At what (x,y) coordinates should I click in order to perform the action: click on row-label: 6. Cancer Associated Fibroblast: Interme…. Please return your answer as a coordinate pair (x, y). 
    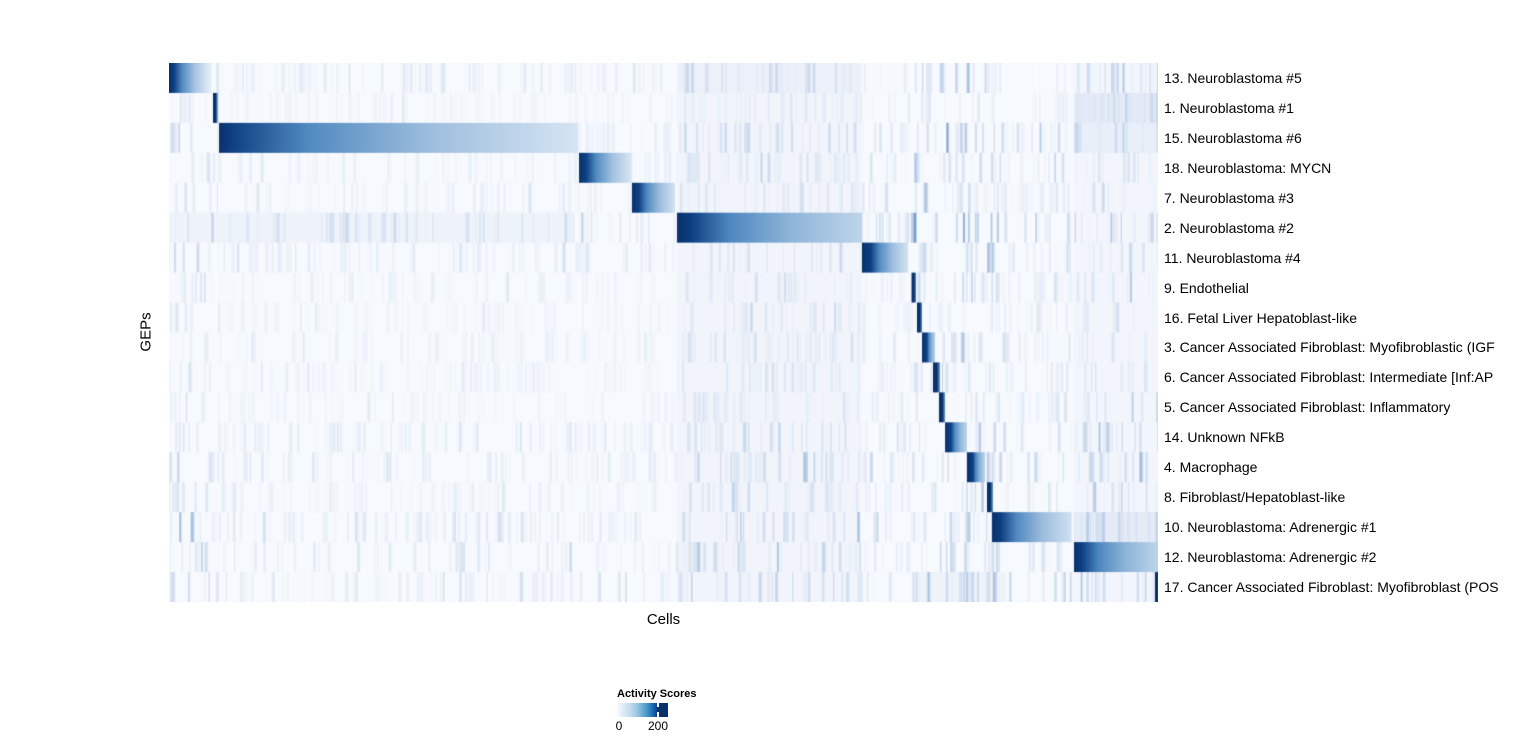
    Looking at the image, I should click on (1329, 377).